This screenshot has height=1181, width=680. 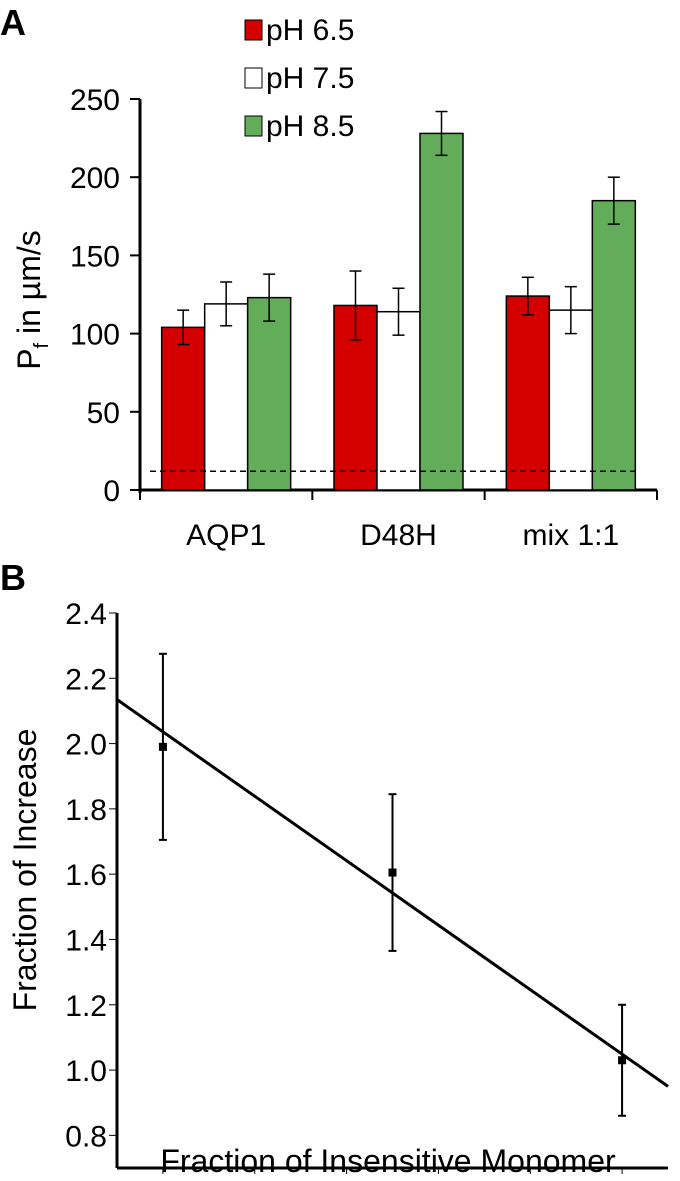 What do you see at coordinates (86, 1071) in the screenshot?
I see `y-tick-label: 1.0` at bounding box center [86, 1071].